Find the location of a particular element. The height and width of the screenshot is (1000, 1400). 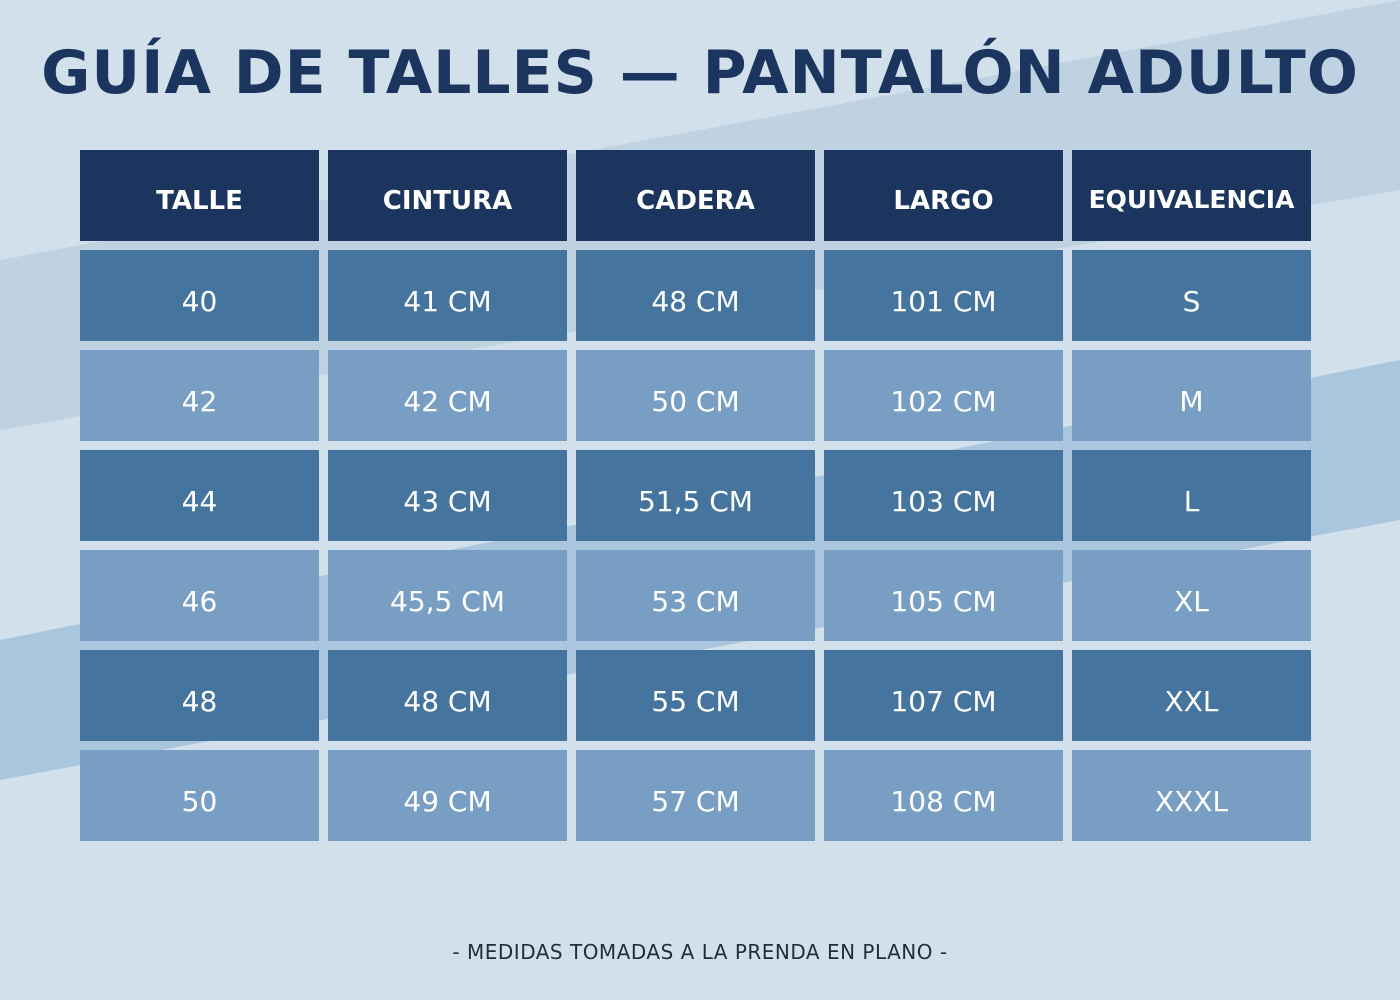

cell-largo: 105 CM is located at coordinates (943, 595).